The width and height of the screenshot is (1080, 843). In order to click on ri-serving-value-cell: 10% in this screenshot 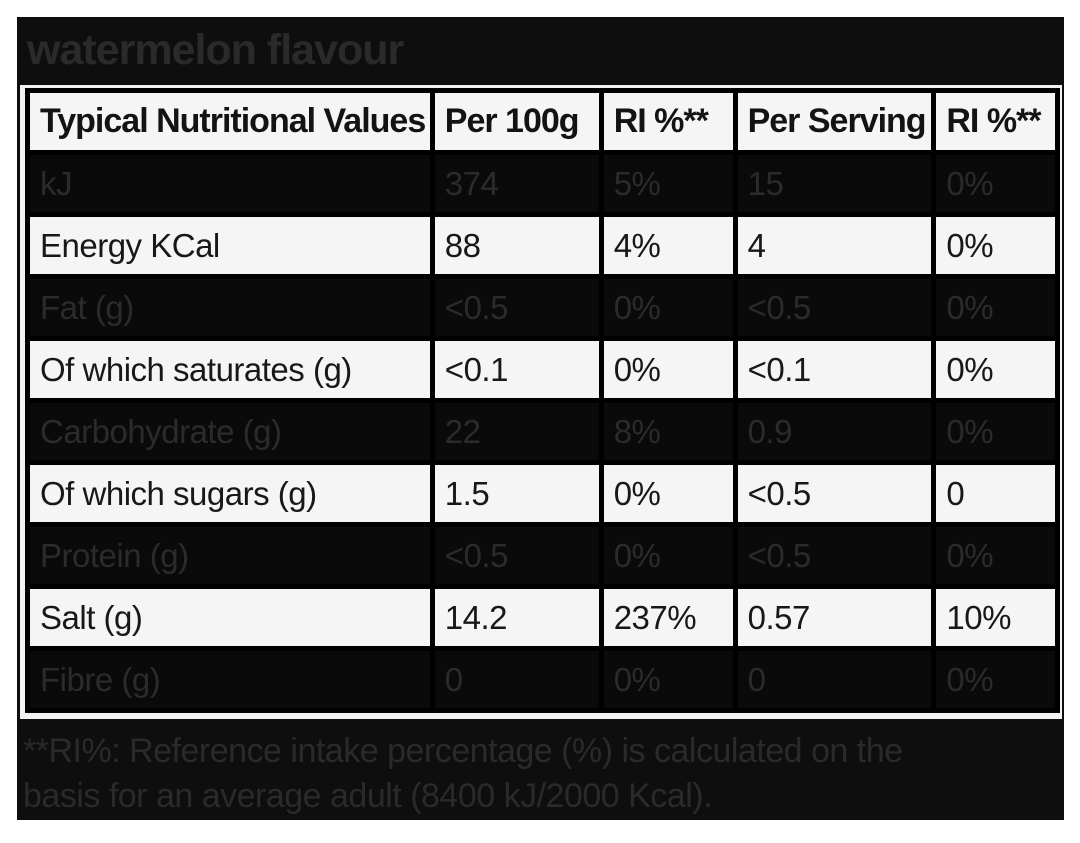, I will do `click(995, 617)`.